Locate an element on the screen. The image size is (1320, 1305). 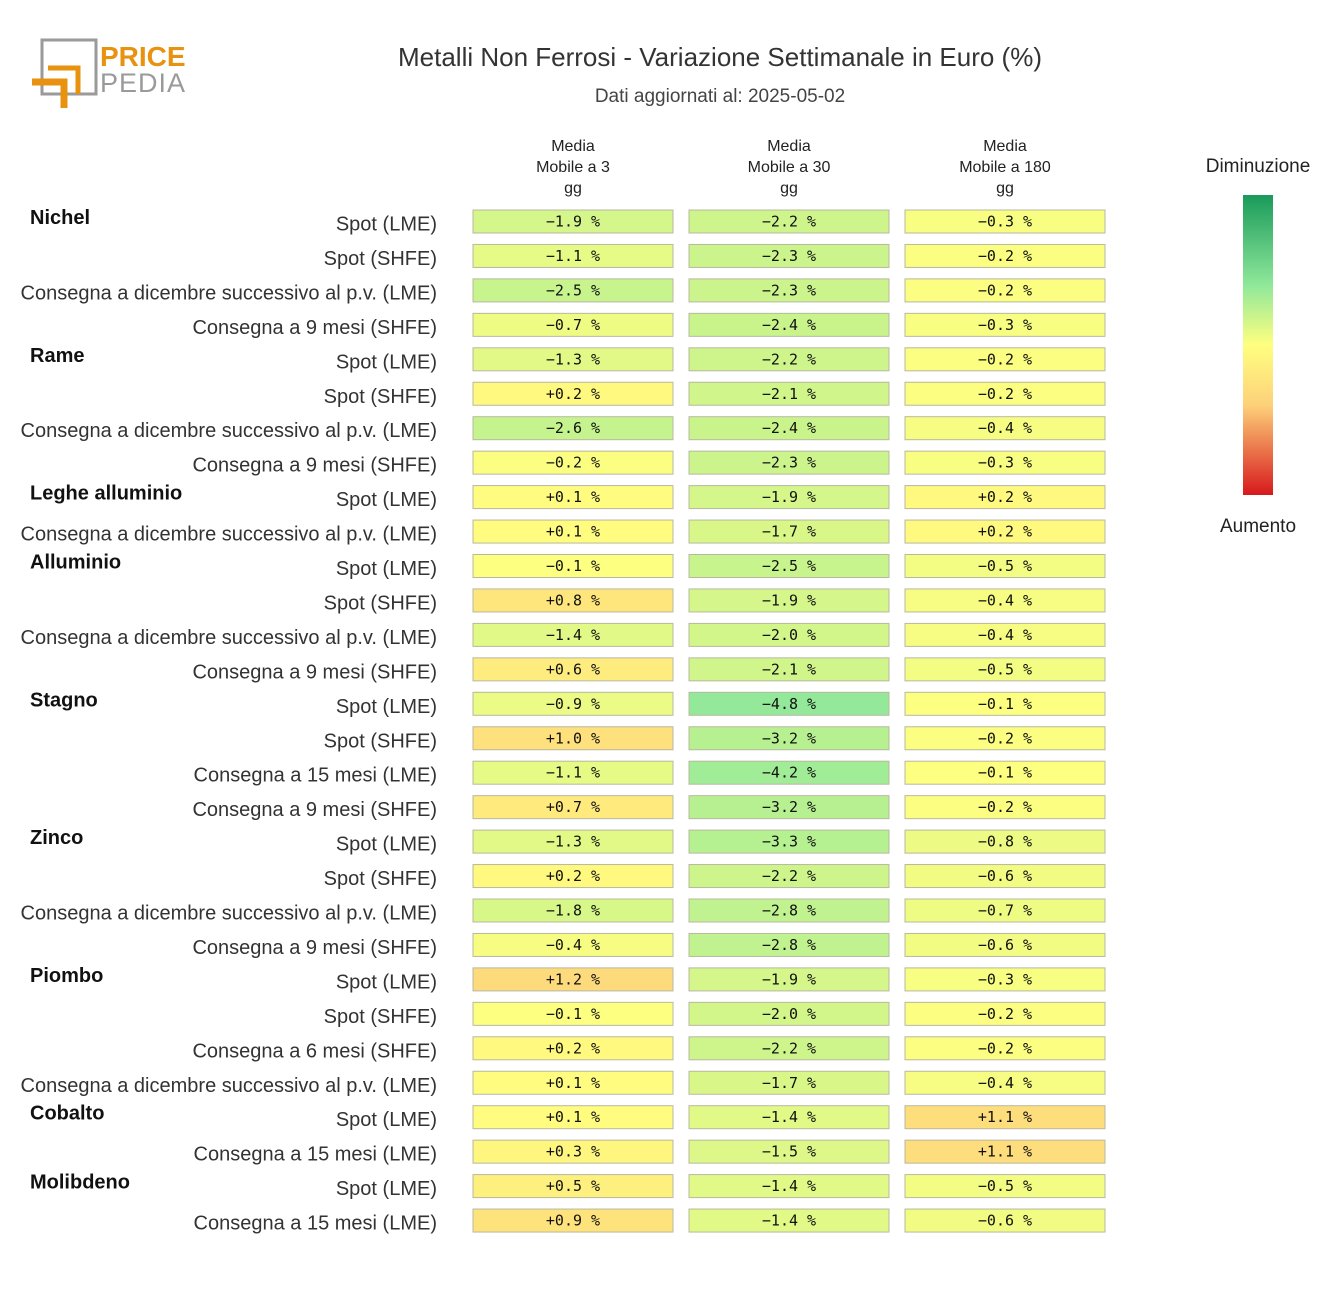
cell-value-label: −2.4 % is located at coordinates (789, 325).